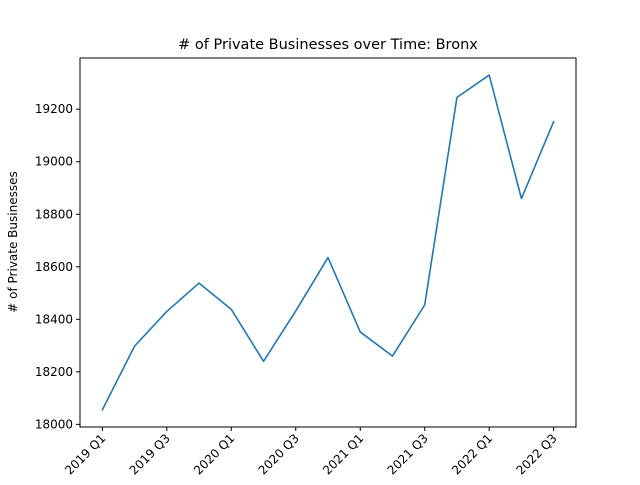  Describe the element at coordinates (54, 109) in the screenshot. I see `y-tick-label: 19200` at that location.